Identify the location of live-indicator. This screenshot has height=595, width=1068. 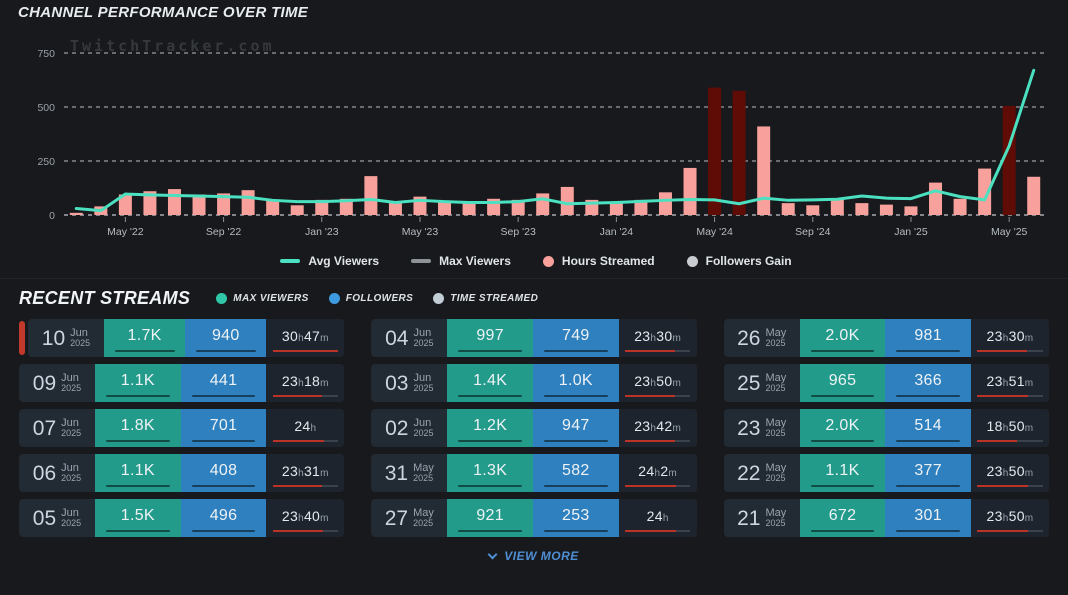
(22, 338).